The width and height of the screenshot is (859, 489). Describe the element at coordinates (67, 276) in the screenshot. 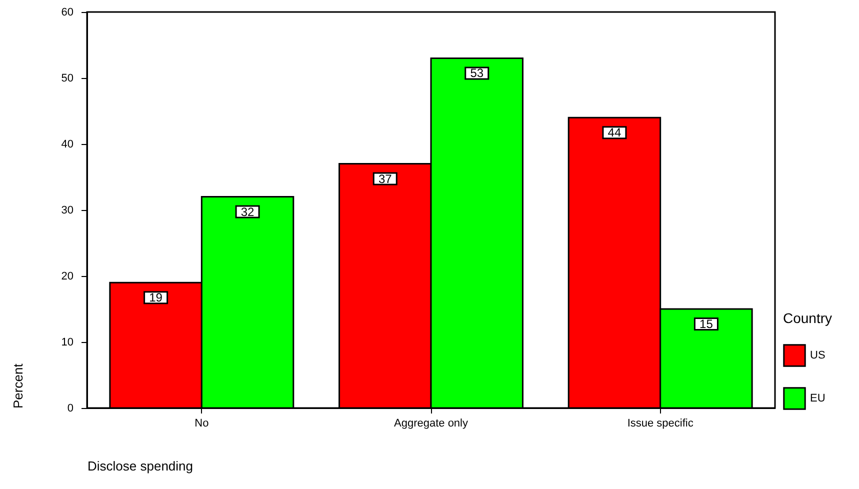

I see `y-tick-label: 20` at that location.